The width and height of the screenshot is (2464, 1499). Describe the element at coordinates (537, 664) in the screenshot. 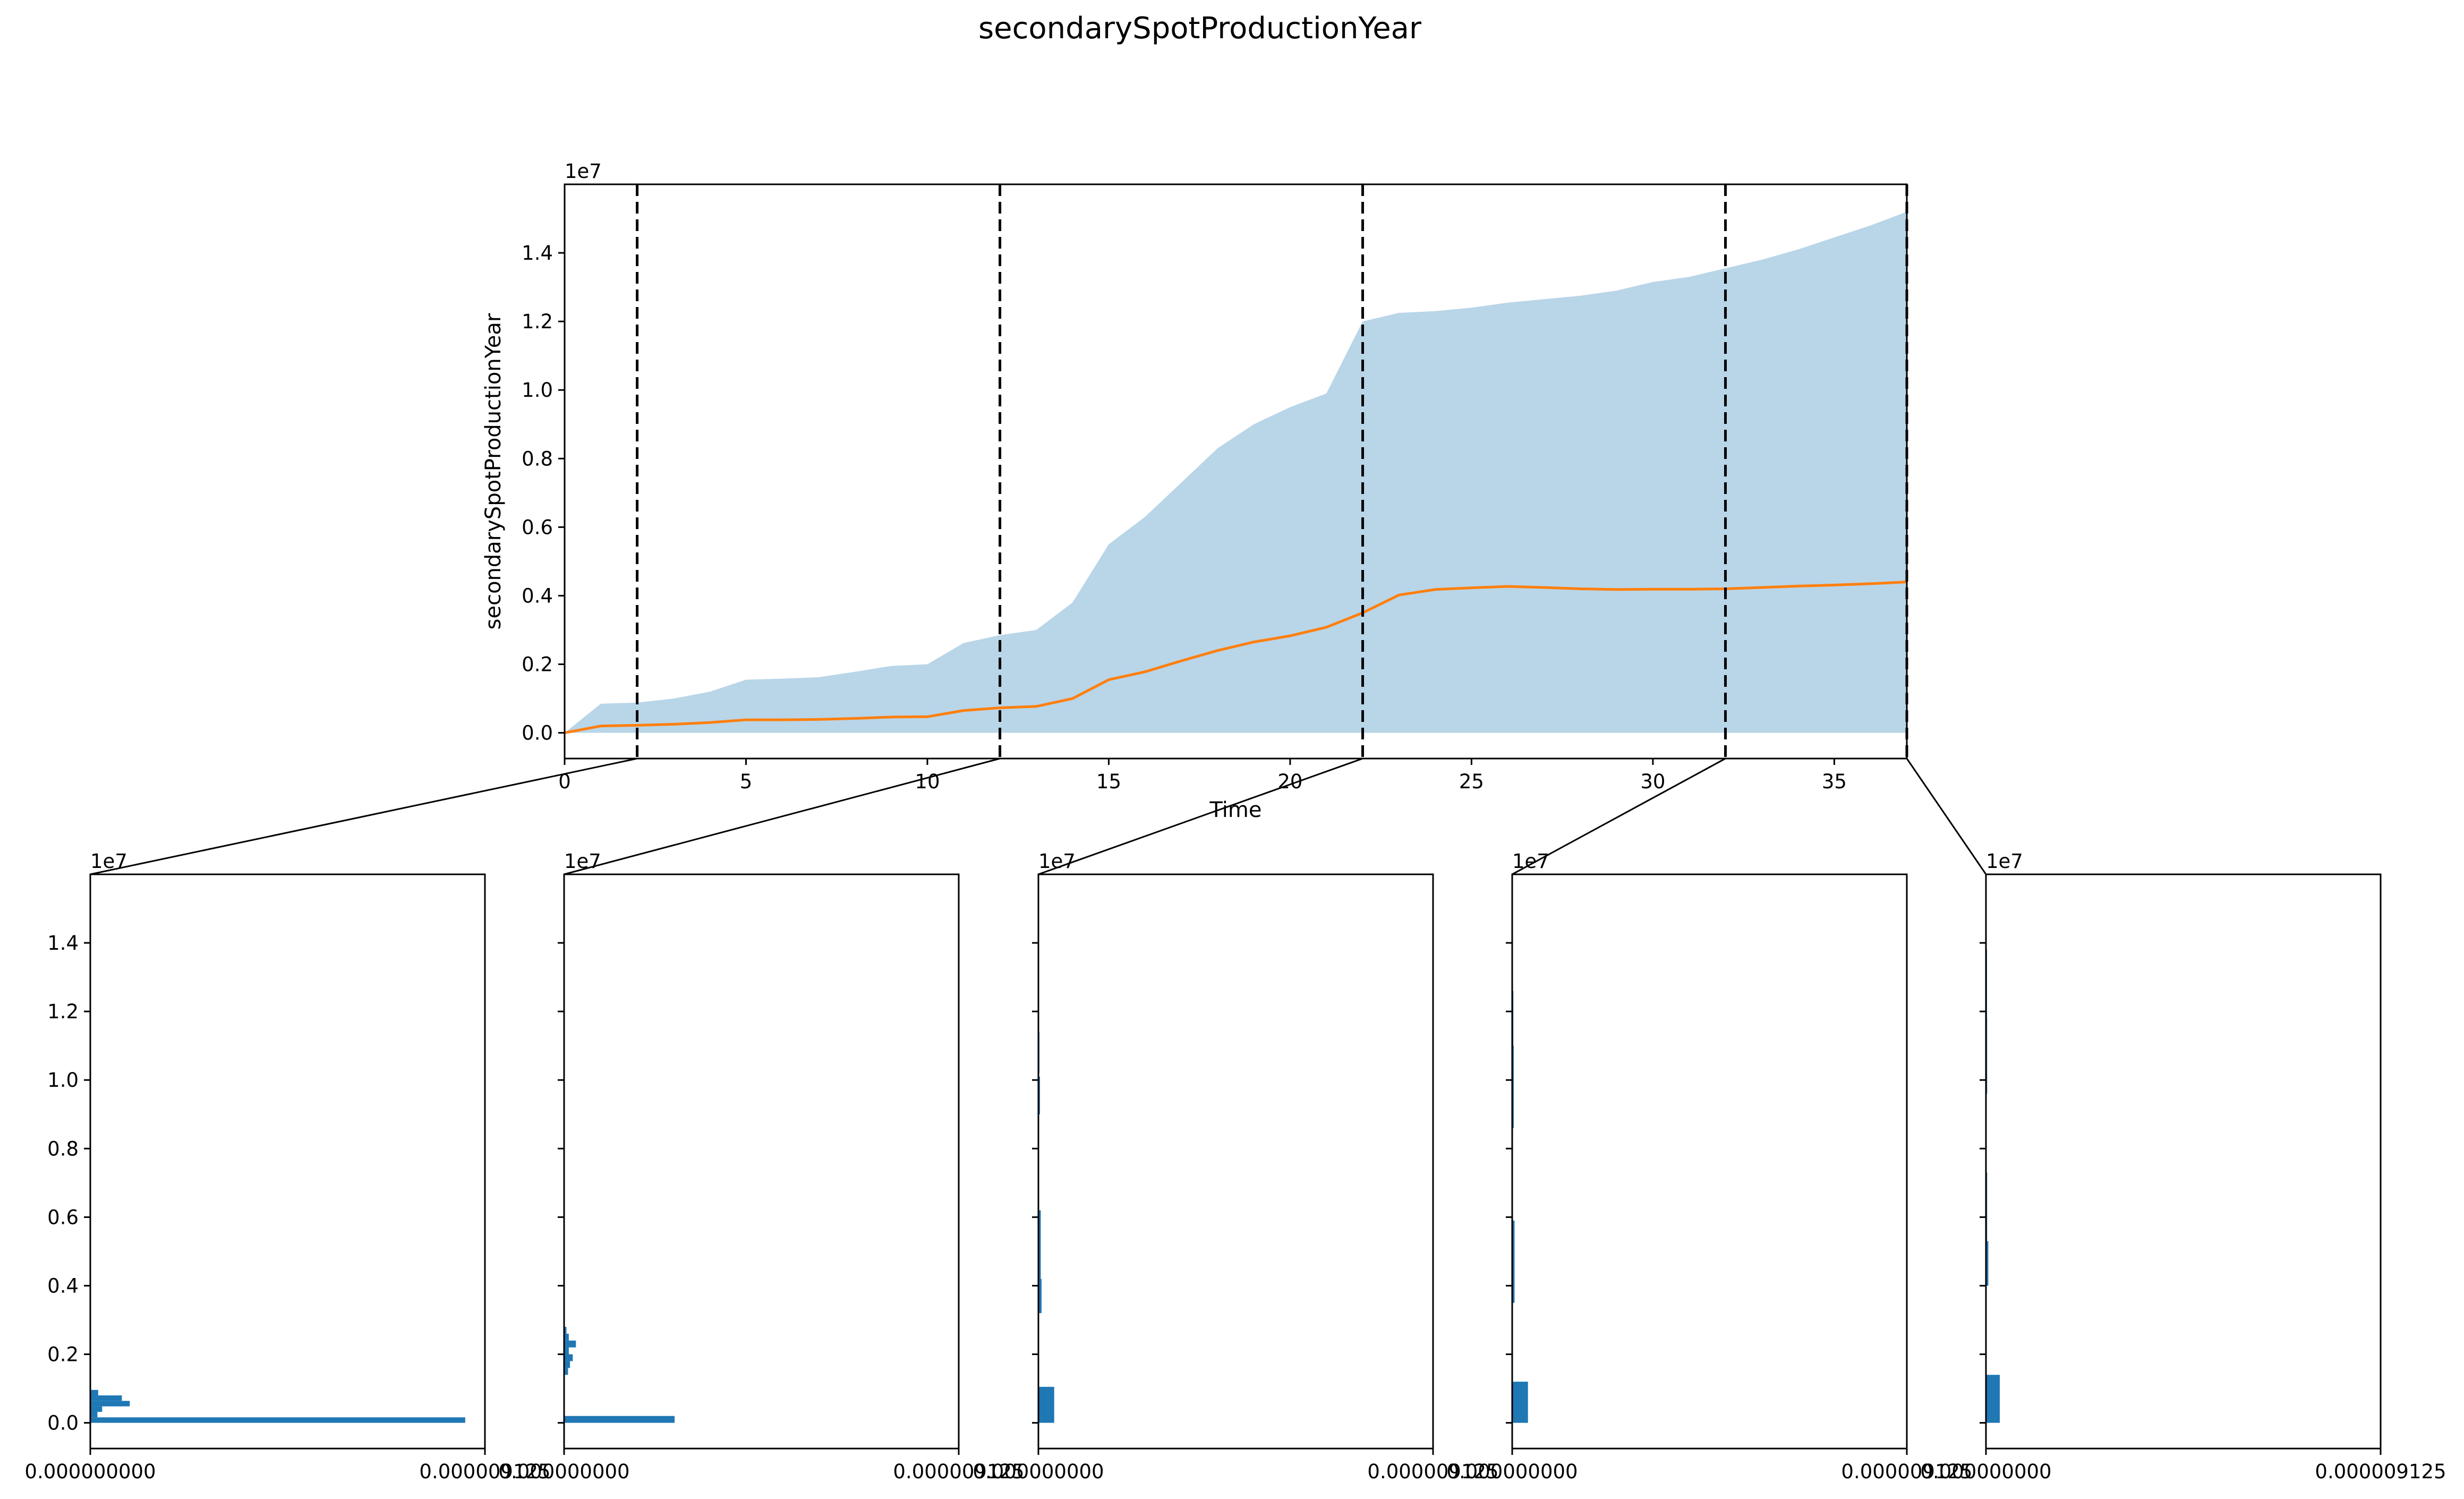

I see `y-tick-label: 0.2` at that location.